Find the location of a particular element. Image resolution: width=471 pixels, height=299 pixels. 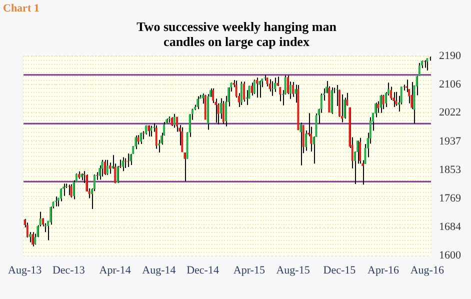

y-tick-label: 2022 is located at coordinates (450, 112).